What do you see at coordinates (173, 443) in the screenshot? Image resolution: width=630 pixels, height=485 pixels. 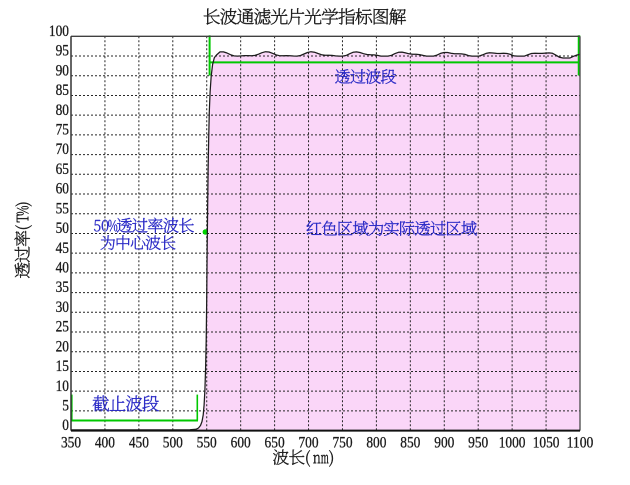 I see `svg-text: 500` at bounding box center [173, 443].